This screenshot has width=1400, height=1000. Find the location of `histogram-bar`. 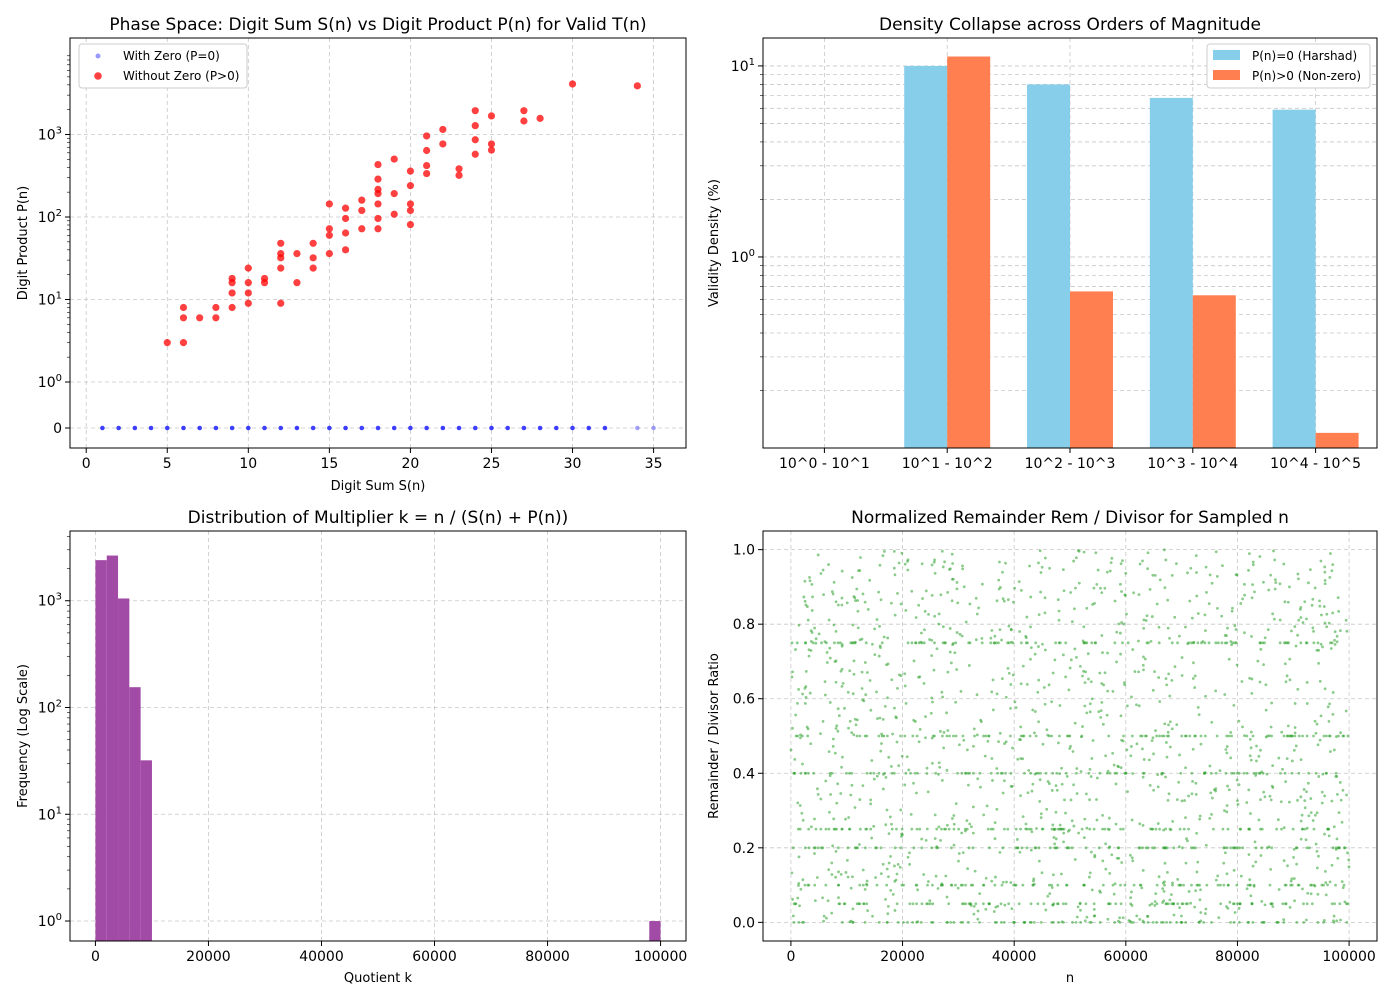

histogram-bar is located at coordinates (655, 931).